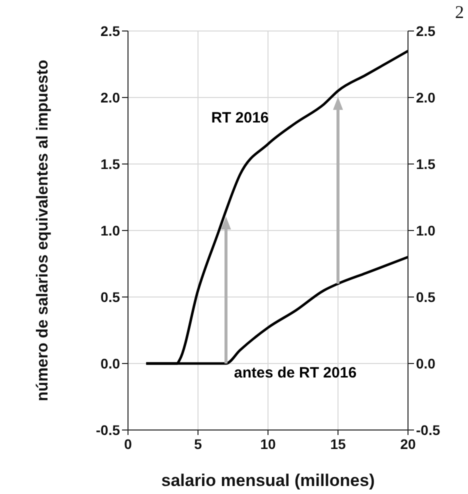 The image size is (468, 494). I want to click on y-tick-label: 0.0, so click(110, 363).